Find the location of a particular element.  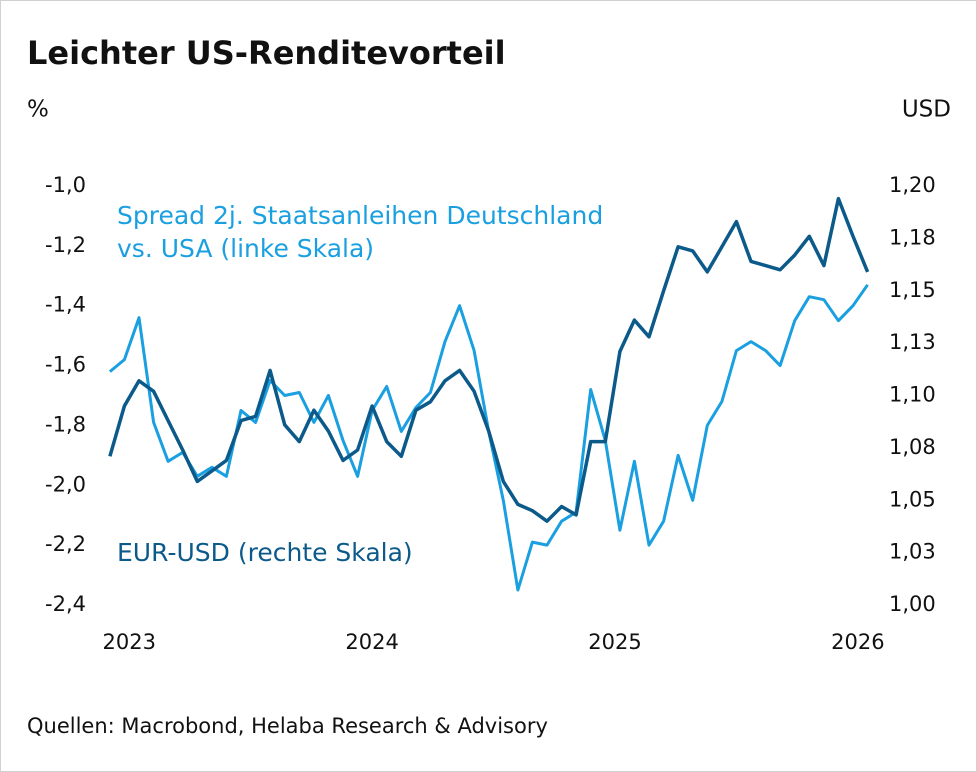

x-tick-label: 2023 is located at coordinates (129, 642).